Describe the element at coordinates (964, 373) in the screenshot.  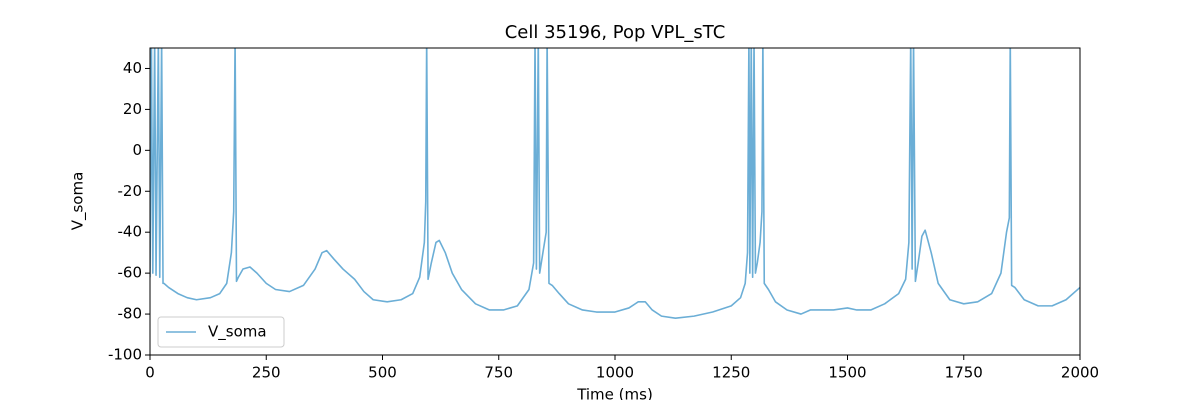
I see `x-tick-label: 1750` at that location.